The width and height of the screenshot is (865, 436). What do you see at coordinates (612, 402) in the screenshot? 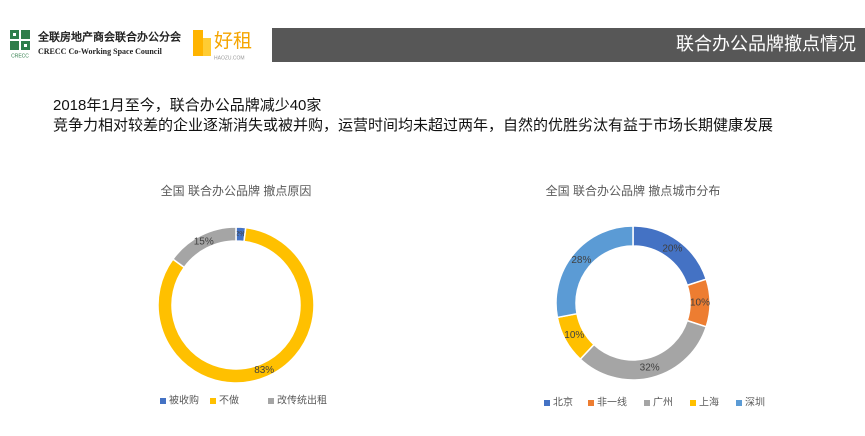
I see `legend-label: 非一线` at bounding box center [612, 402].